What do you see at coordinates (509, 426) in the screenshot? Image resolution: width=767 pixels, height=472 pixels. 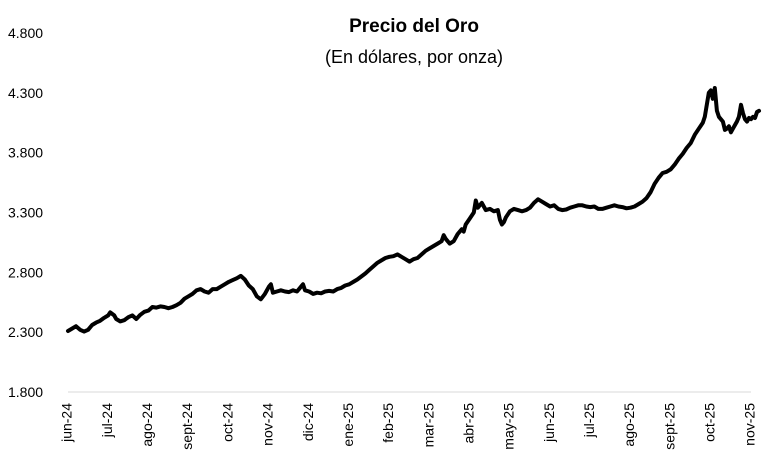 I see `x-tick-label: may-25` at bounding box center [509, 426].